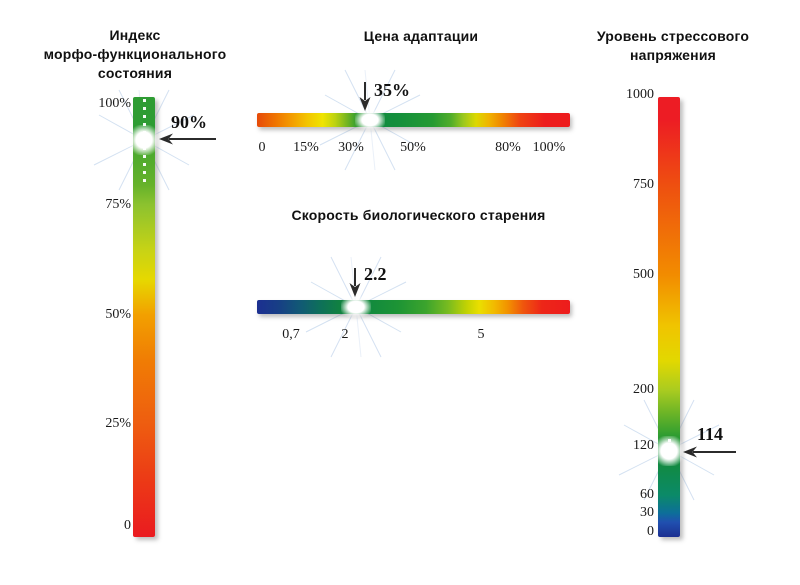 This screenshot has width=800, height=585. What do you see at coordinates (189, 122) in the screenshot?
I see `mfs-marker-value: 90%` at bounding box center [189, 122].